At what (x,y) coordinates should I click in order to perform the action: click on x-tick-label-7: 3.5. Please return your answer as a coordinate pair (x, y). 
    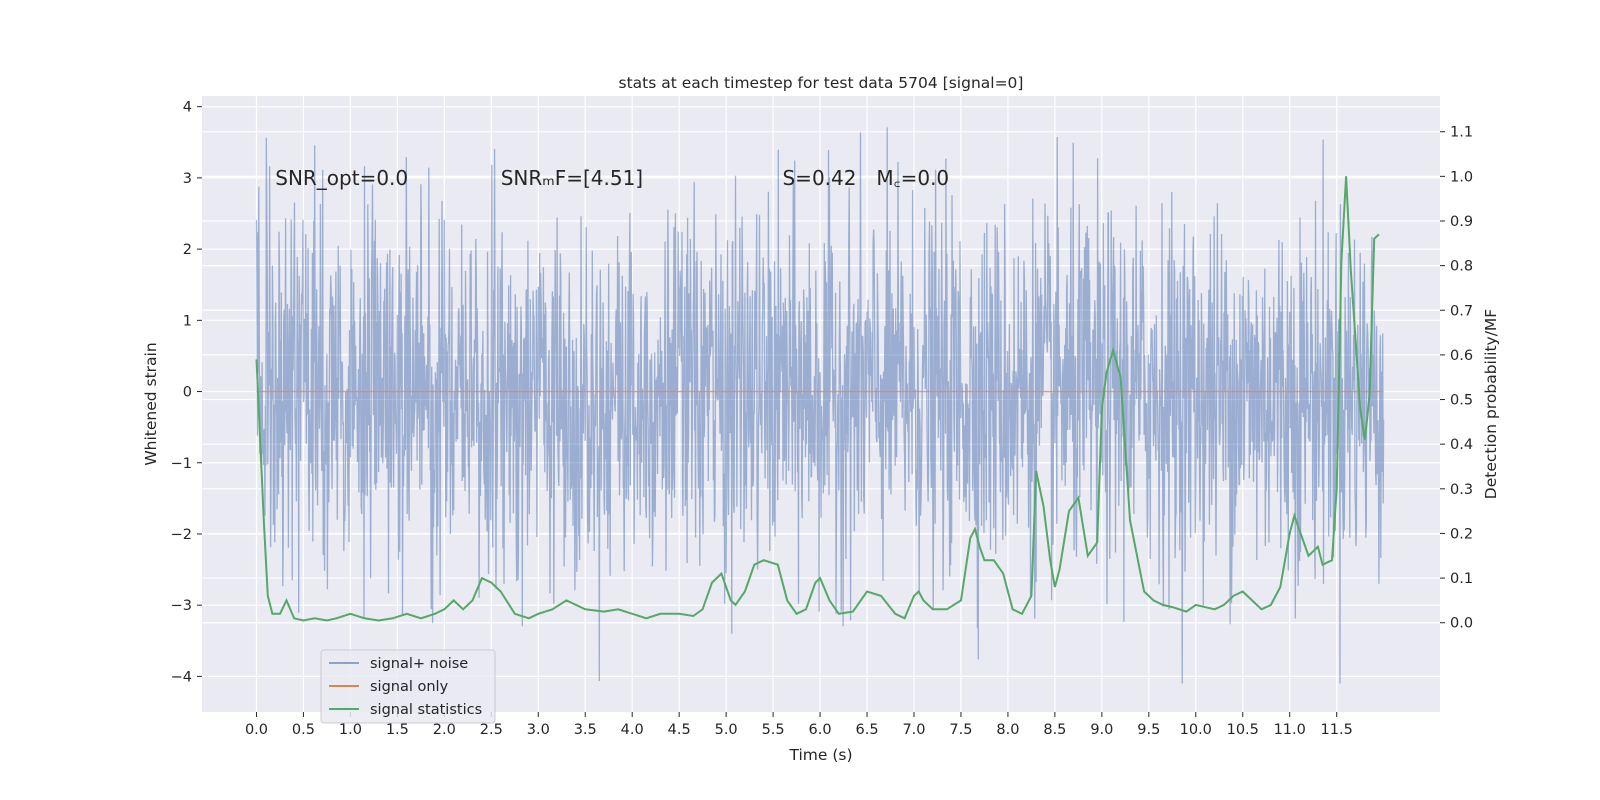
    Looking at the image, I should click on (585, 730).